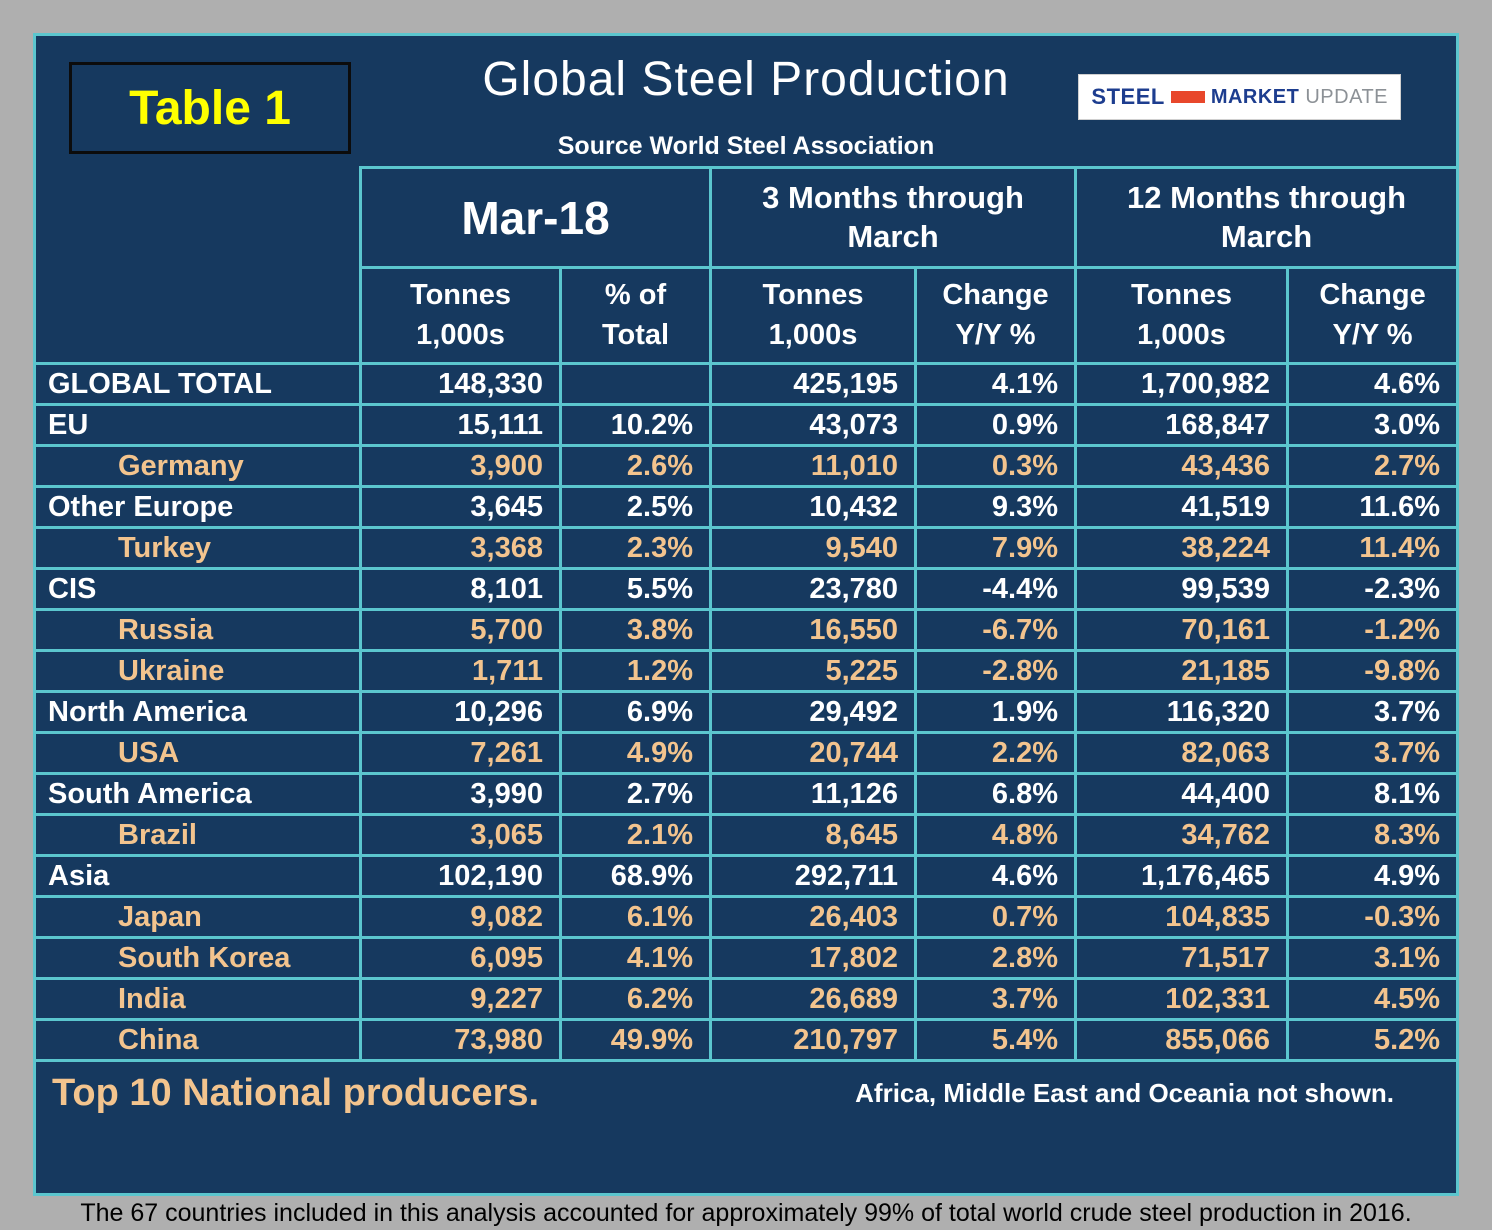 This screenshot has height=1230, width=1492. I want to click on row-cell-tonnes-12m: 34,762, so click(1180, 833).